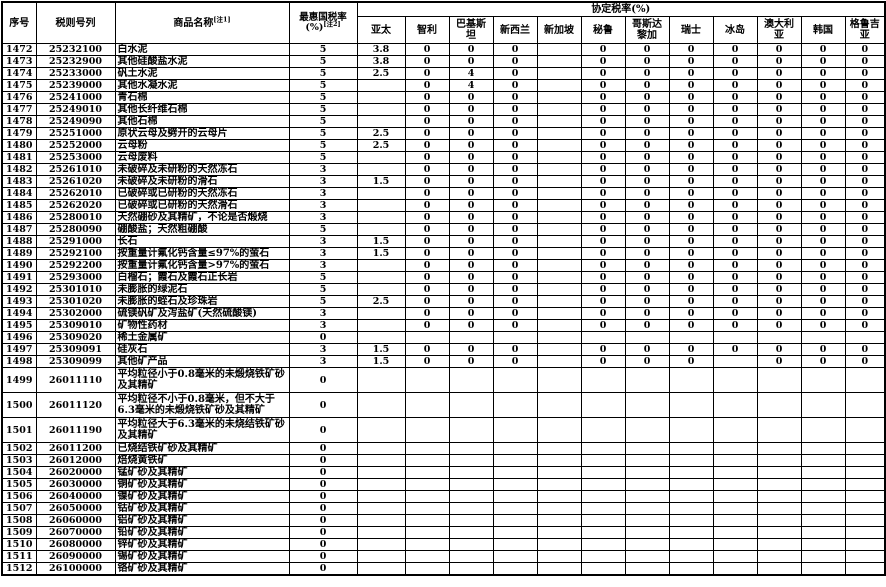  What do you see at coordinates (202, 133) in the screenshot?
I see `product-name-cell: 原状云母及劈开的云母片` at bounding box center [202, 133].